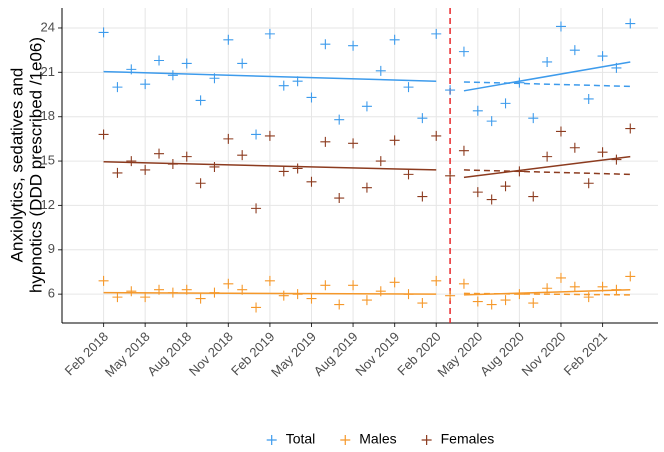  Describe the element at coordinates (211, 354) in the screenshot. I see `x-tick-label: Nov 2018` at that location.